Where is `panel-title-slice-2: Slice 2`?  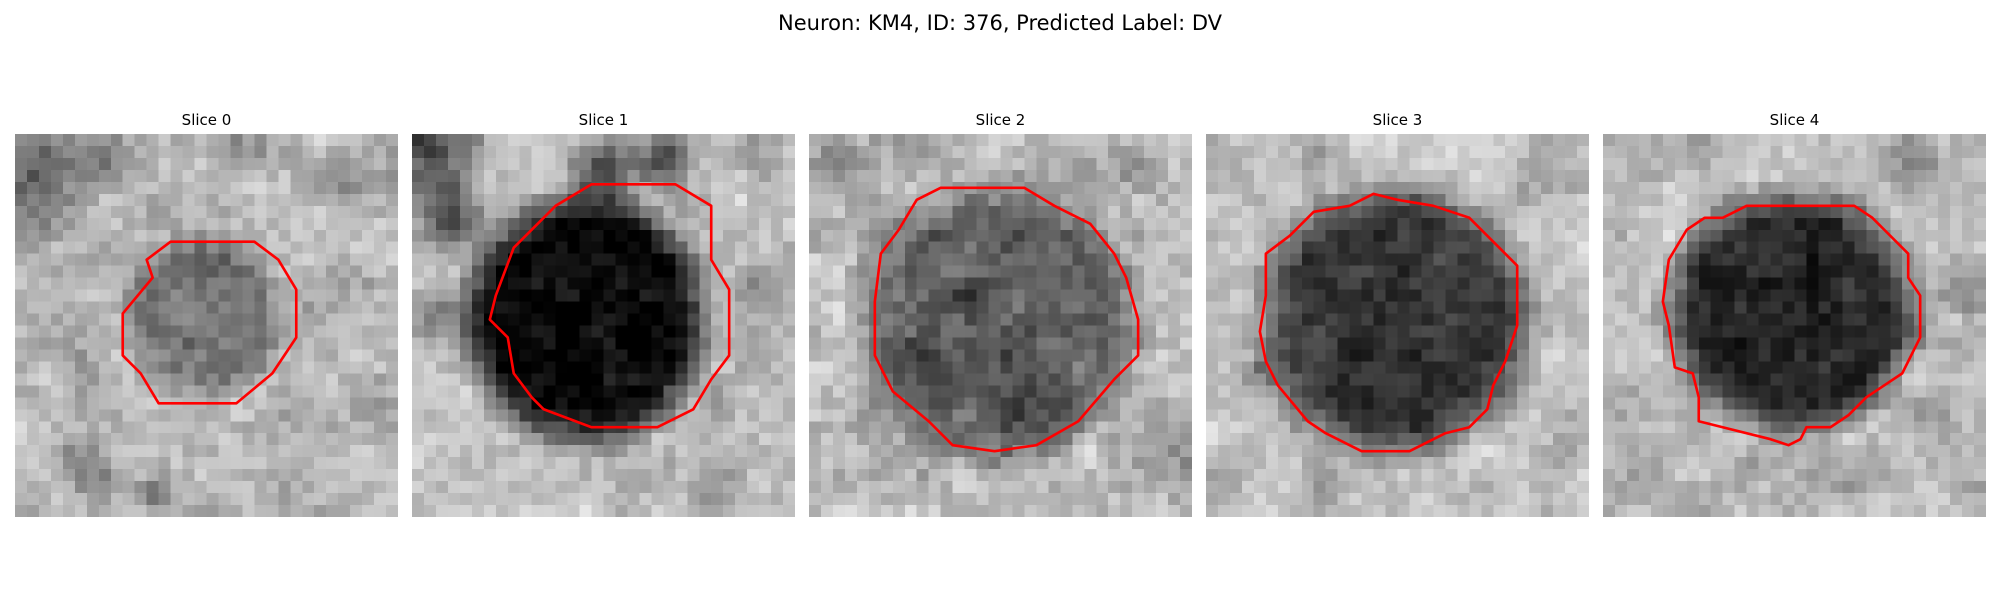 panel-title-slice-2: Slice 2 is located at coordinates (1000, 120).